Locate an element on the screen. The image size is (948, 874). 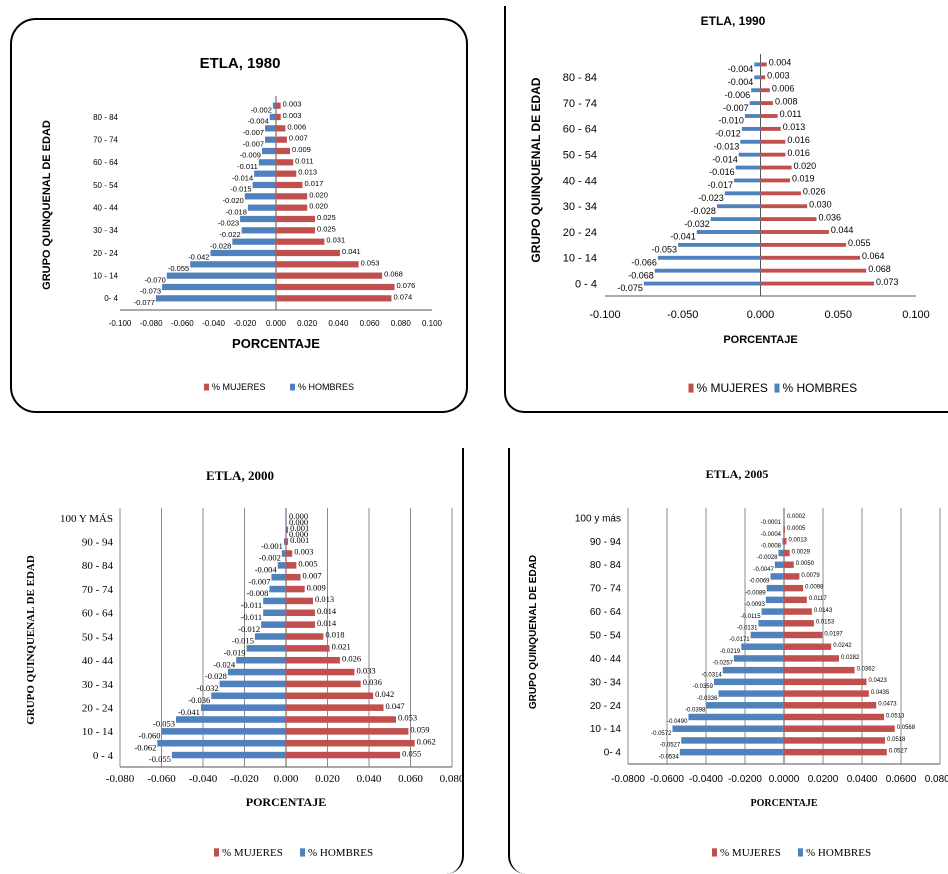
c2-legend-swatch-hombres is located at coordinates (302, 852).